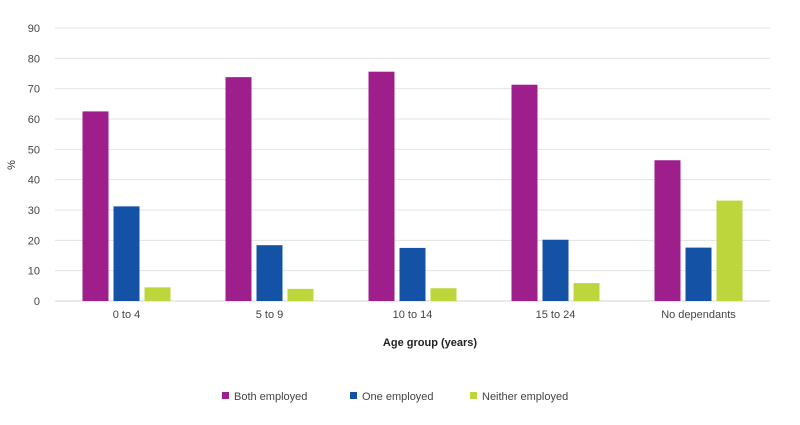  What do you see at coordinates (556, 315) in the screenshot?
I see `x-tick-label: 15 to 24` at bounding box center [556, 315].